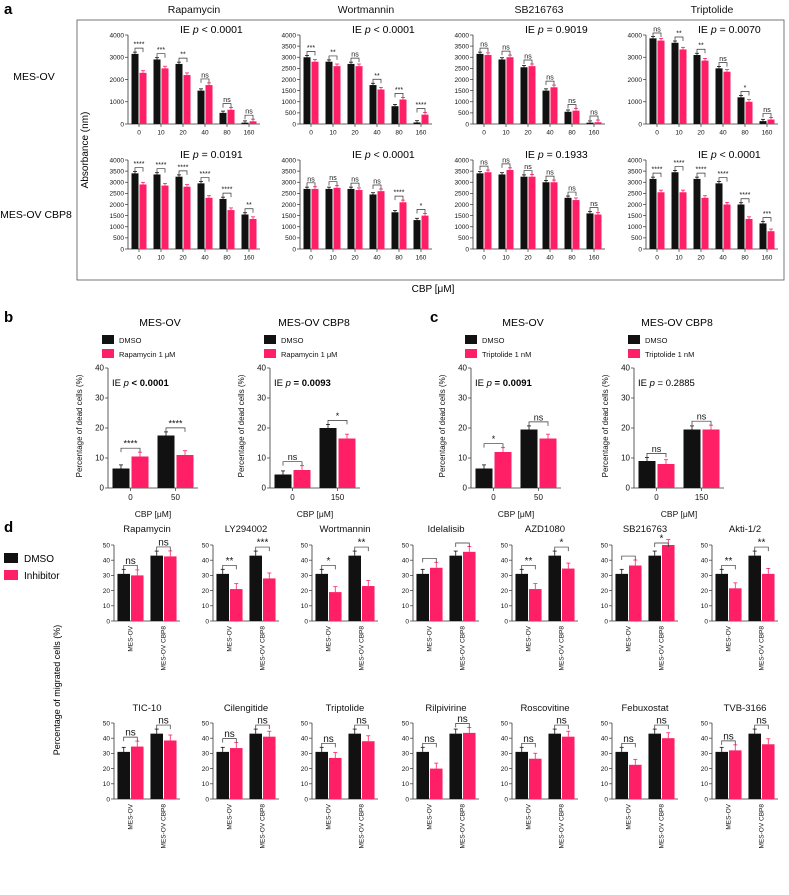 This screenshot has height=895, width=789. What do you see at coordinates (498, 347) in the screenshot?
I see `legend: DMSO Triptolide 1 nM` at bounding box center [498, 347].